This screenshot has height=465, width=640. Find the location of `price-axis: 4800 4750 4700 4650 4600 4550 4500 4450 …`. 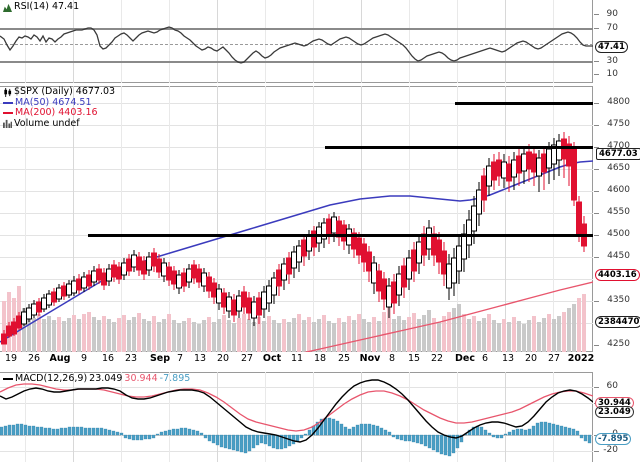

price-axis: 4800 4750 4700 4650 4600 4550 4500 4450 … is located at coordinates (616, 219).